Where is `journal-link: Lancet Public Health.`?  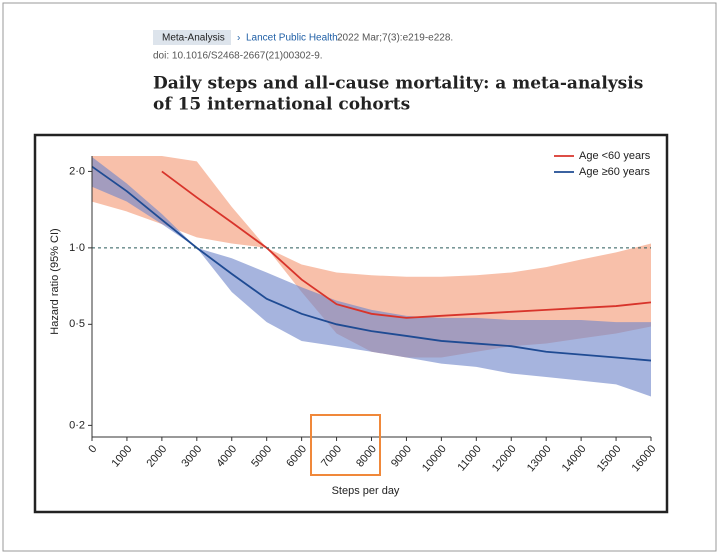
journal-link: Lancet Public Health. is located at coordinates (293, 38).